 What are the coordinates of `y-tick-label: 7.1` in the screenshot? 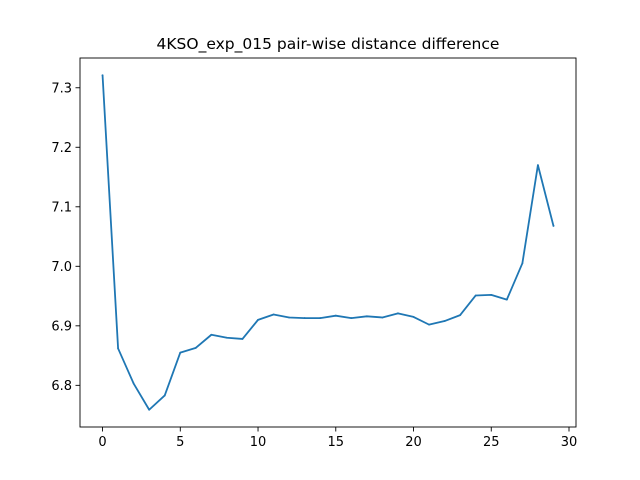 It's located at (61, 207).